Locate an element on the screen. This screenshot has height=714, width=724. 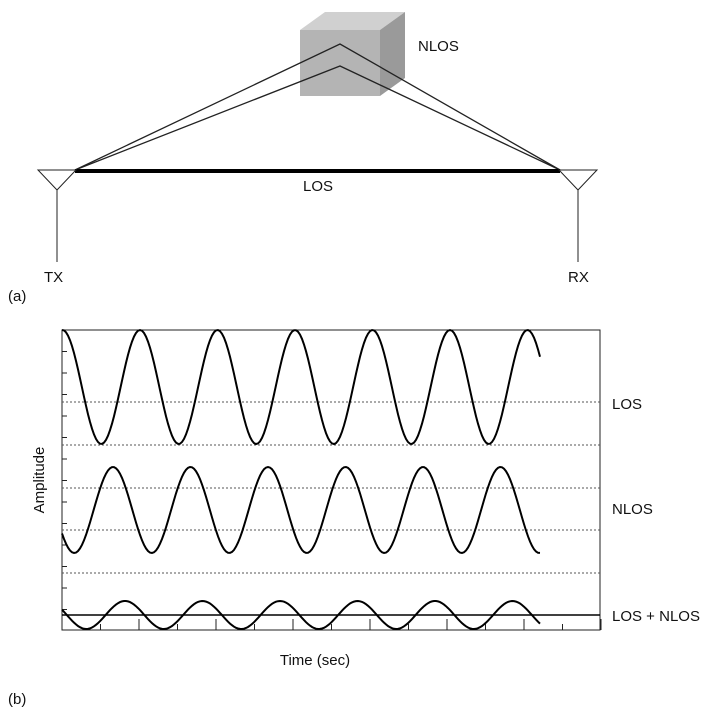
cube-side is located at coordinates (392, 54).